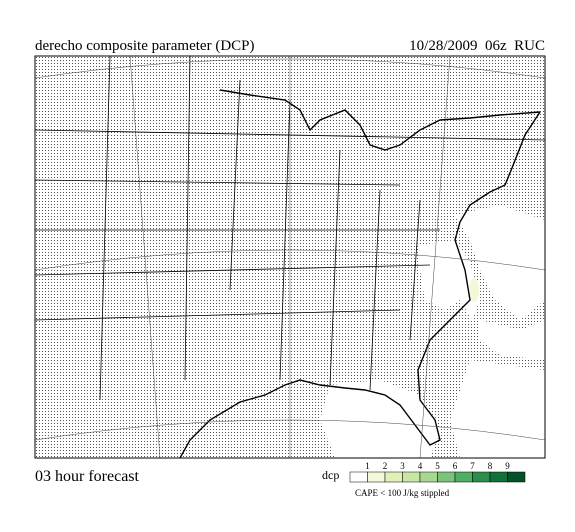 The height and width of the screenshot is (532, 575). I want to click on legend-label: 4, so click(420, 466).